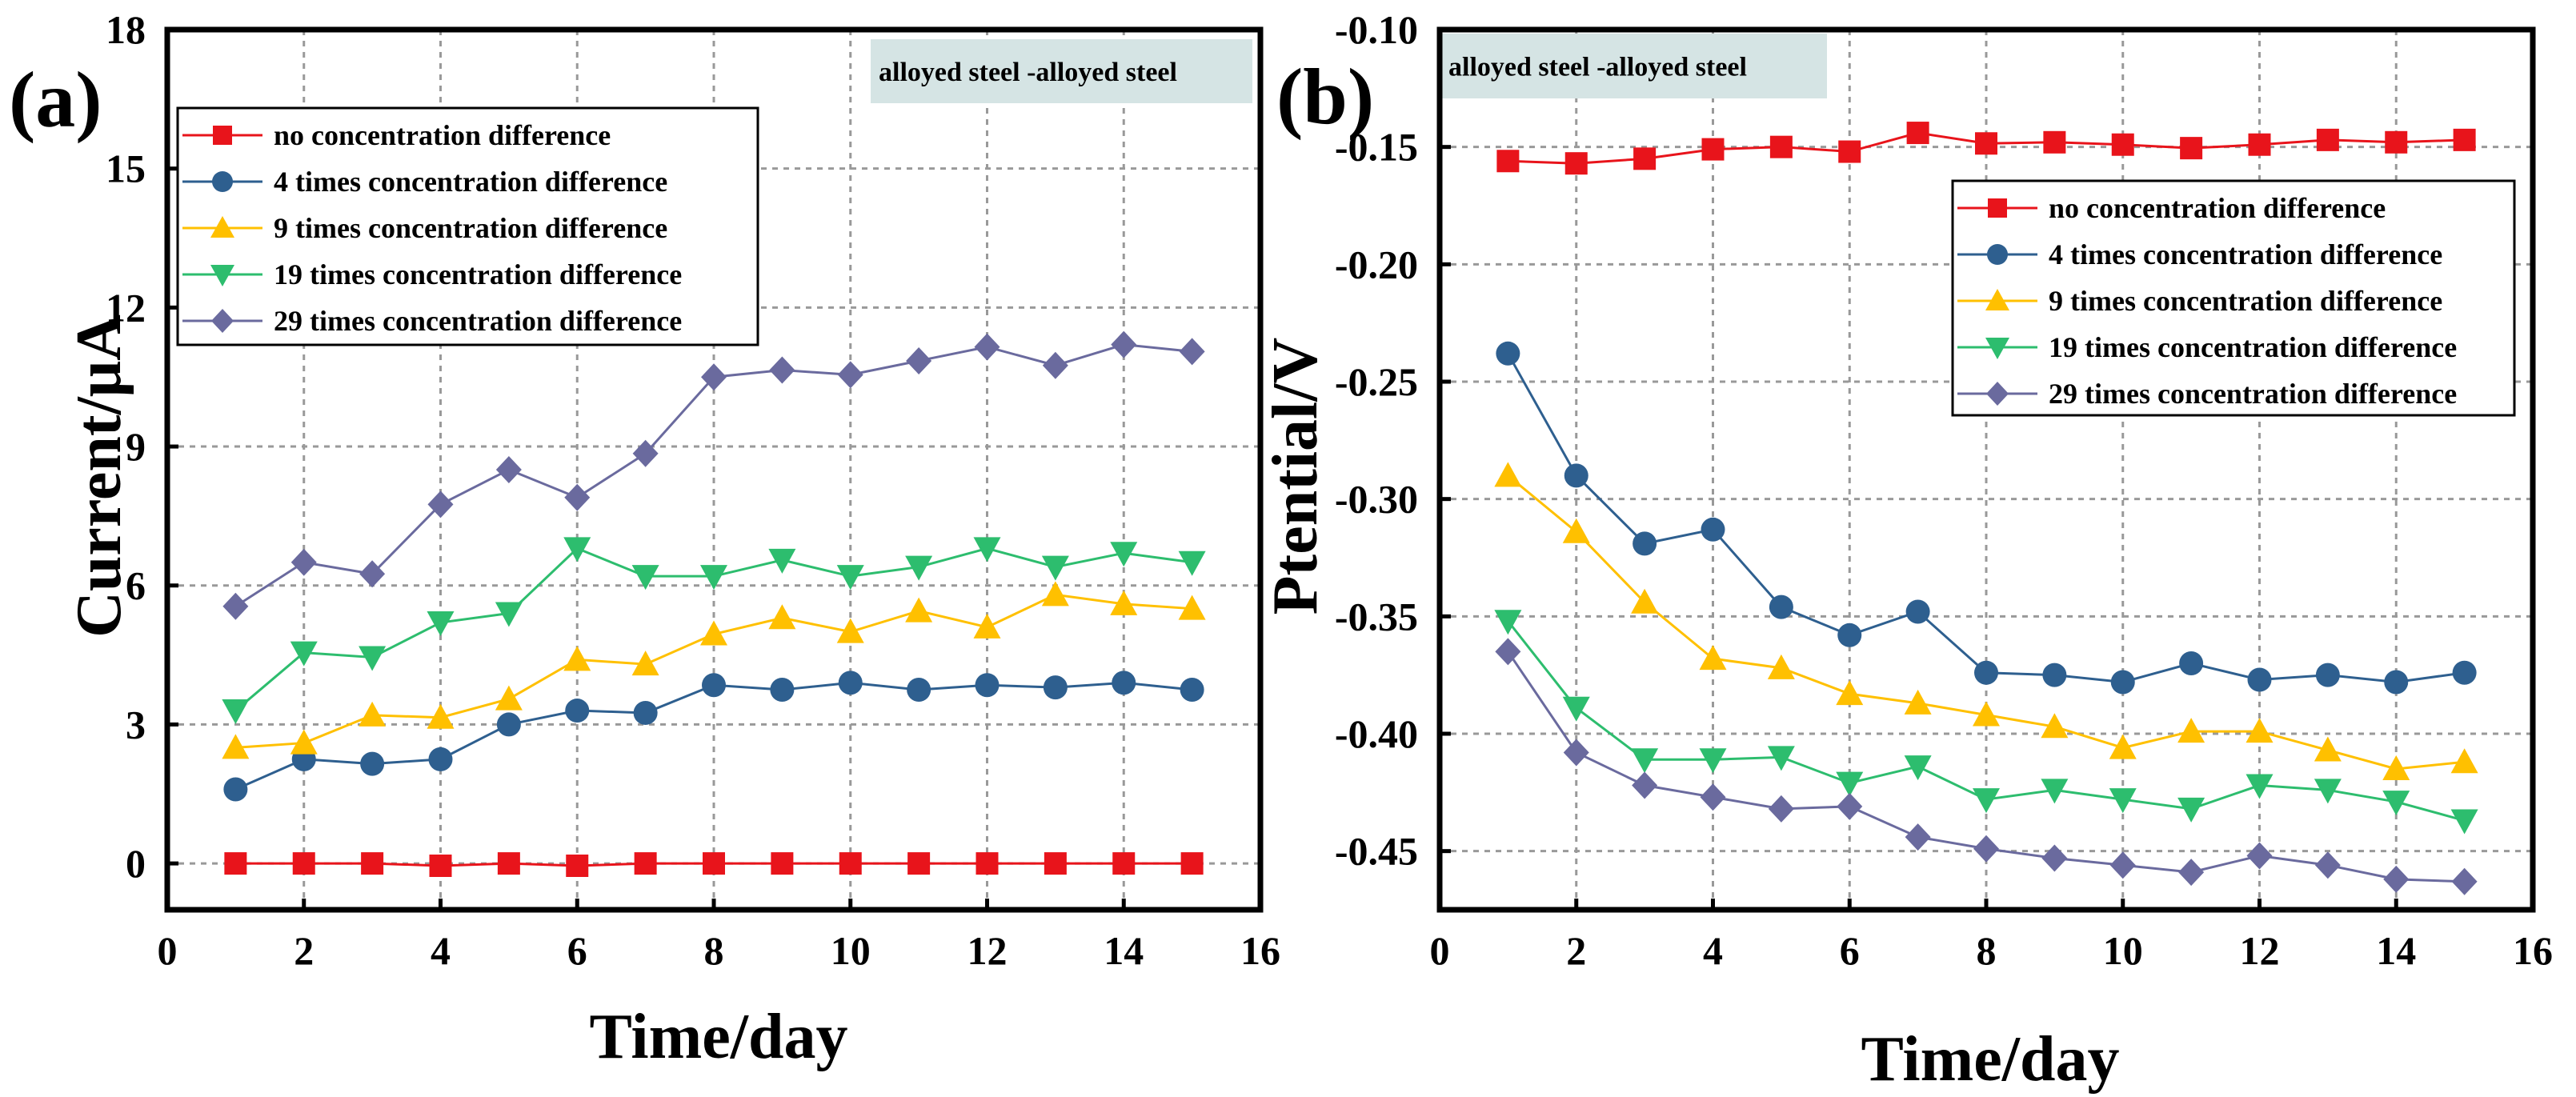  What do you see at coordinates (1376, 381) in the screenshot?
I see `y-tick-label: -0.25` at bounding box center [1376, 381].